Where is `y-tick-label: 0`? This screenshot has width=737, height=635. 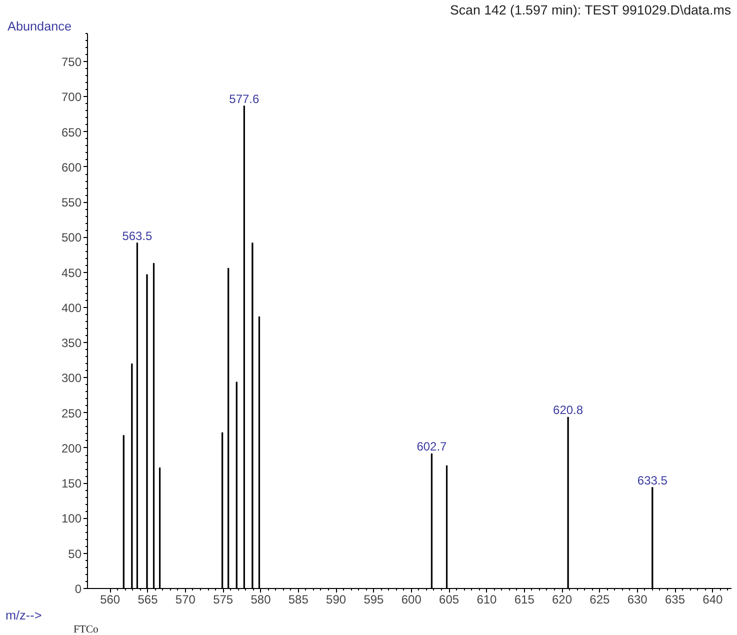
y-tick-label: 0 is located at coordinates (78, 589).